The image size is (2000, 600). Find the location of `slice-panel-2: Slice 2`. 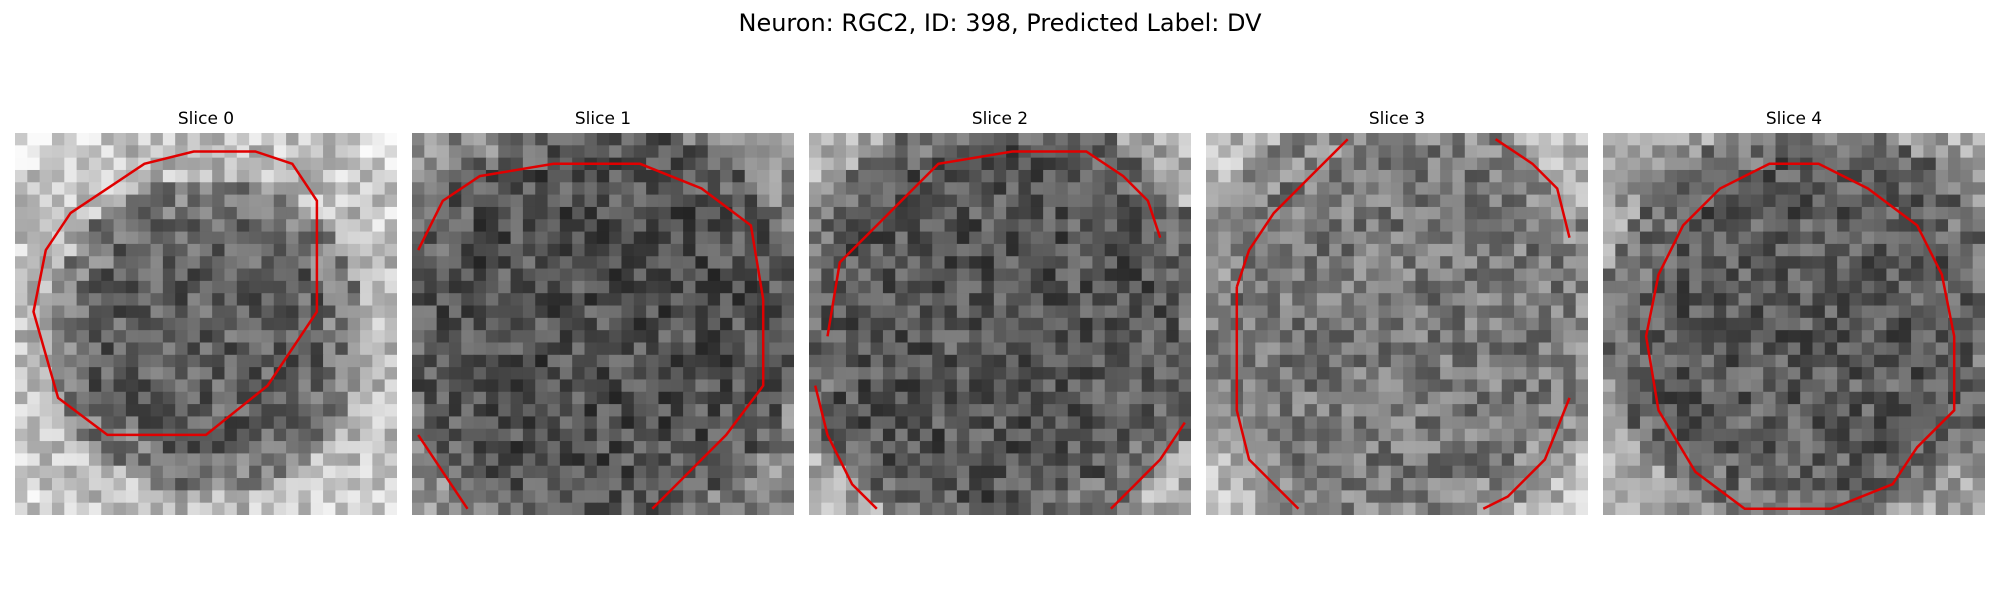

slice-panel-2: Slice 2 is located at coordinates (1000, 313).